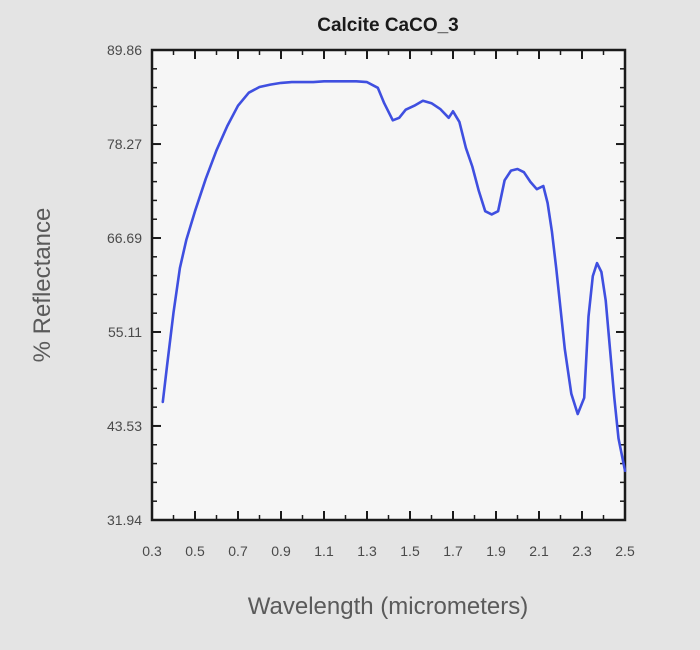  What do you see at coordinates (238, 551) in the screenshot?
I see `x-tick-label: 0.7` at bounding box center [238, 551].